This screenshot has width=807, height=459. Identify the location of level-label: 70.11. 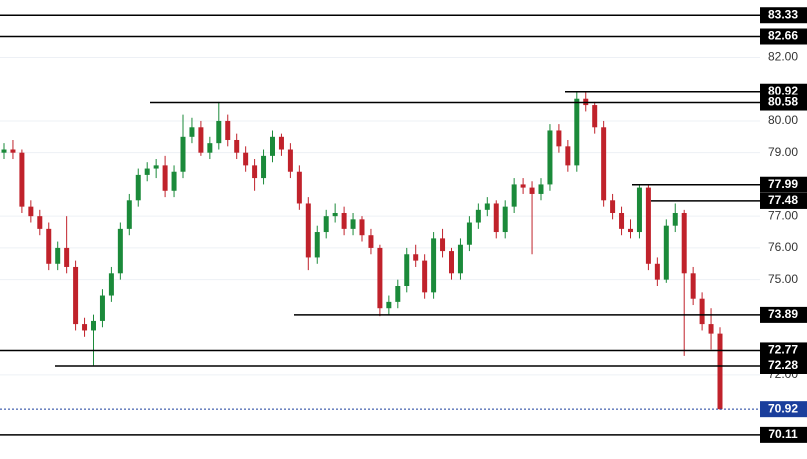
(783, 434).